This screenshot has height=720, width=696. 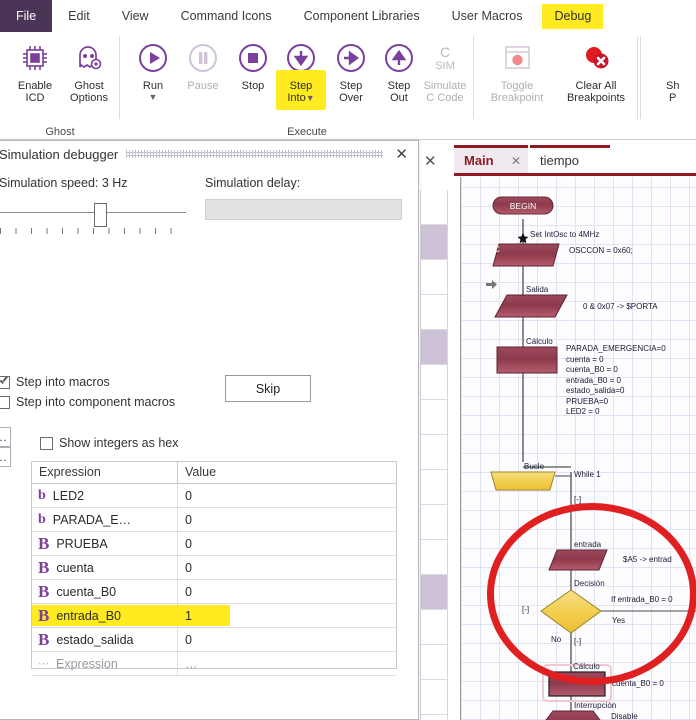 What do you see at coordinates (578, 641) in the screenshot?
I see `collapse-marker-3: [-]` at bounding box center [578, 641].